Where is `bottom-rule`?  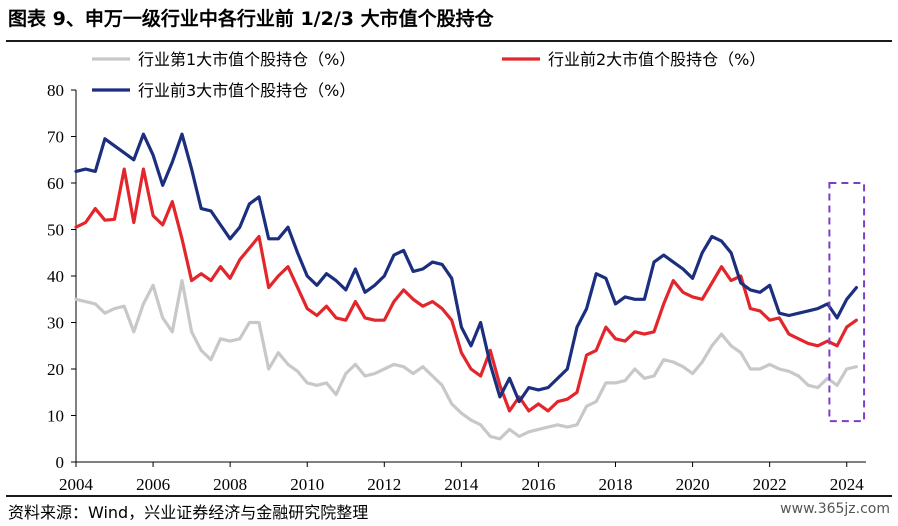
bottom-rule is located at coordinates (449, 496).